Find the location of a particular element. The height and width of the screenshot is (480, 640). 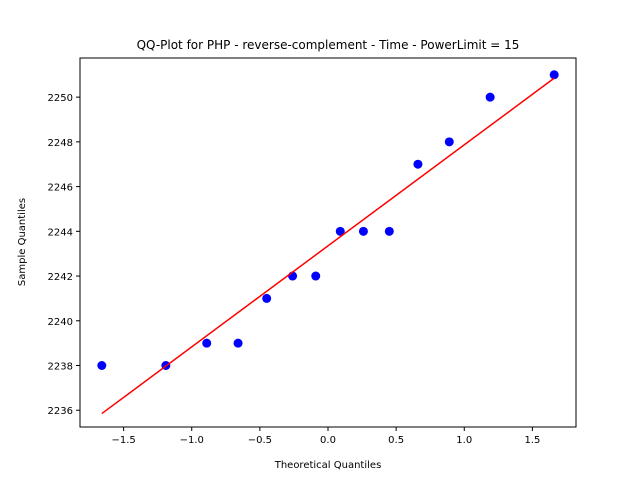

y-tick-label: 2250 is located at coordinates (60, 98).